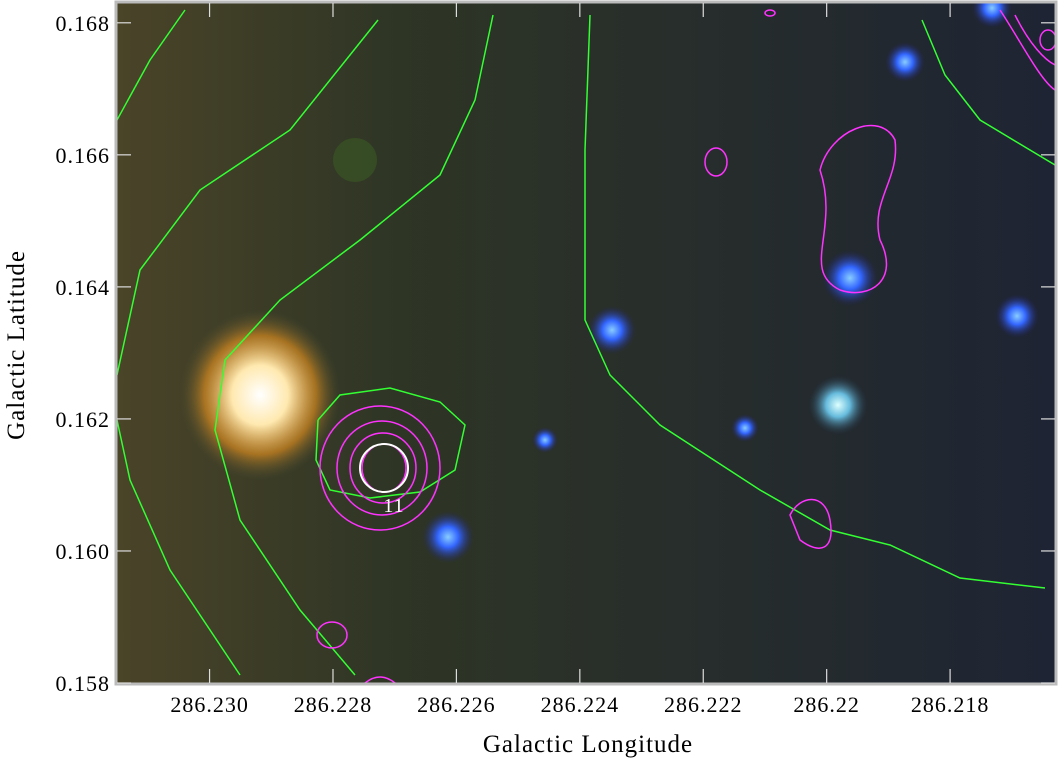 This screenshot has width=1059, height=769. What do you see at coordinates (83, 155) in the screenshot?
I see `y-tick-label: 0.166` at bounding box center [83, 155].